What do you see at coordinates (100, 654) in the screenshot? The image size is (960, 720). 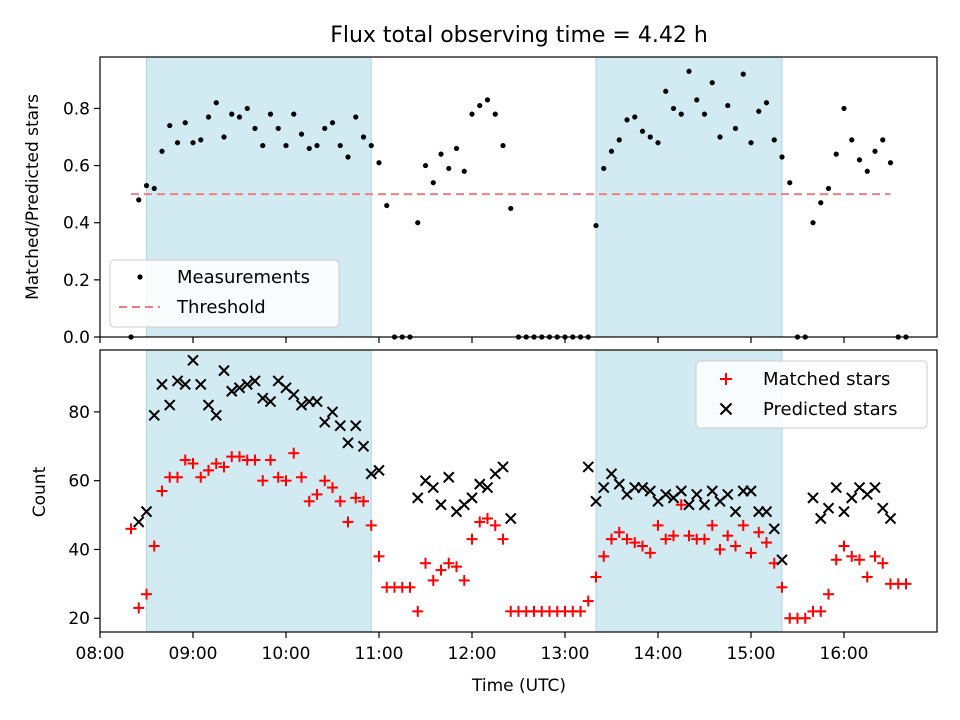 I see `x-tick-label-0: 08:00` at bounding box center [100, 654].